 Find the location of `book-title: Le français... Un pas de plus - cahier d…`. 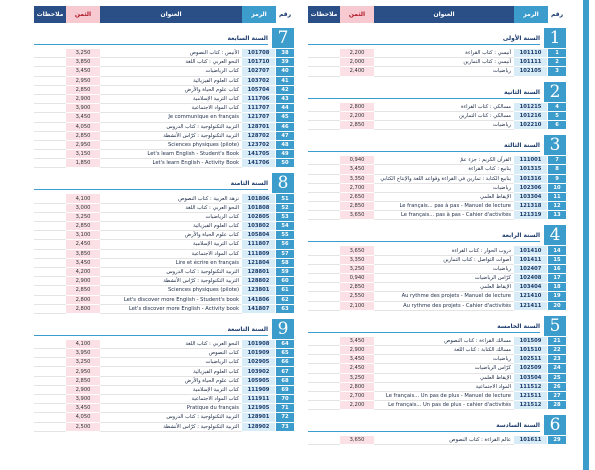

book-title: Le français... Un pas de plus - cahier d… is located at coordinates (444, 406).